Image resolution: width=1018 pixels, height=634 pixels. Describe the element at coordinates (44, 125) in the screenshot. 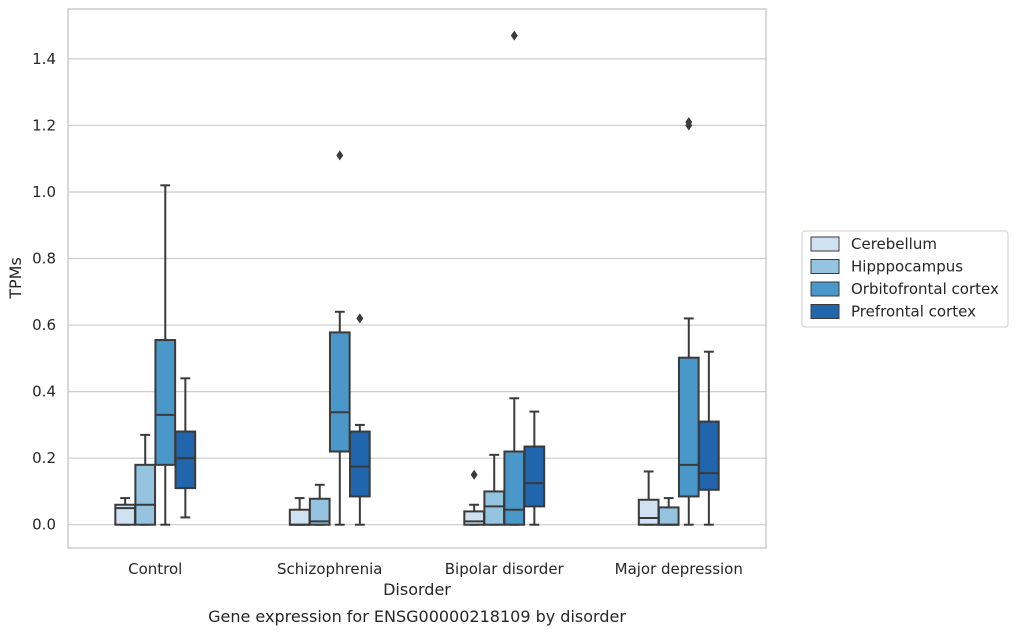

I see `y-tick-label: 1.2` at that location.